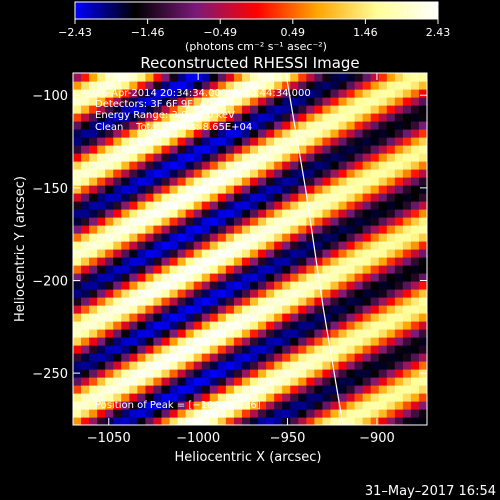 This screenshot has height=500, width=500. What do you see at coordinates (159, 104) in the screenshot?
I see `annotation-detectors: Detectors: 3F 6F 9F, Att 0` at bounding box center [159, 104].